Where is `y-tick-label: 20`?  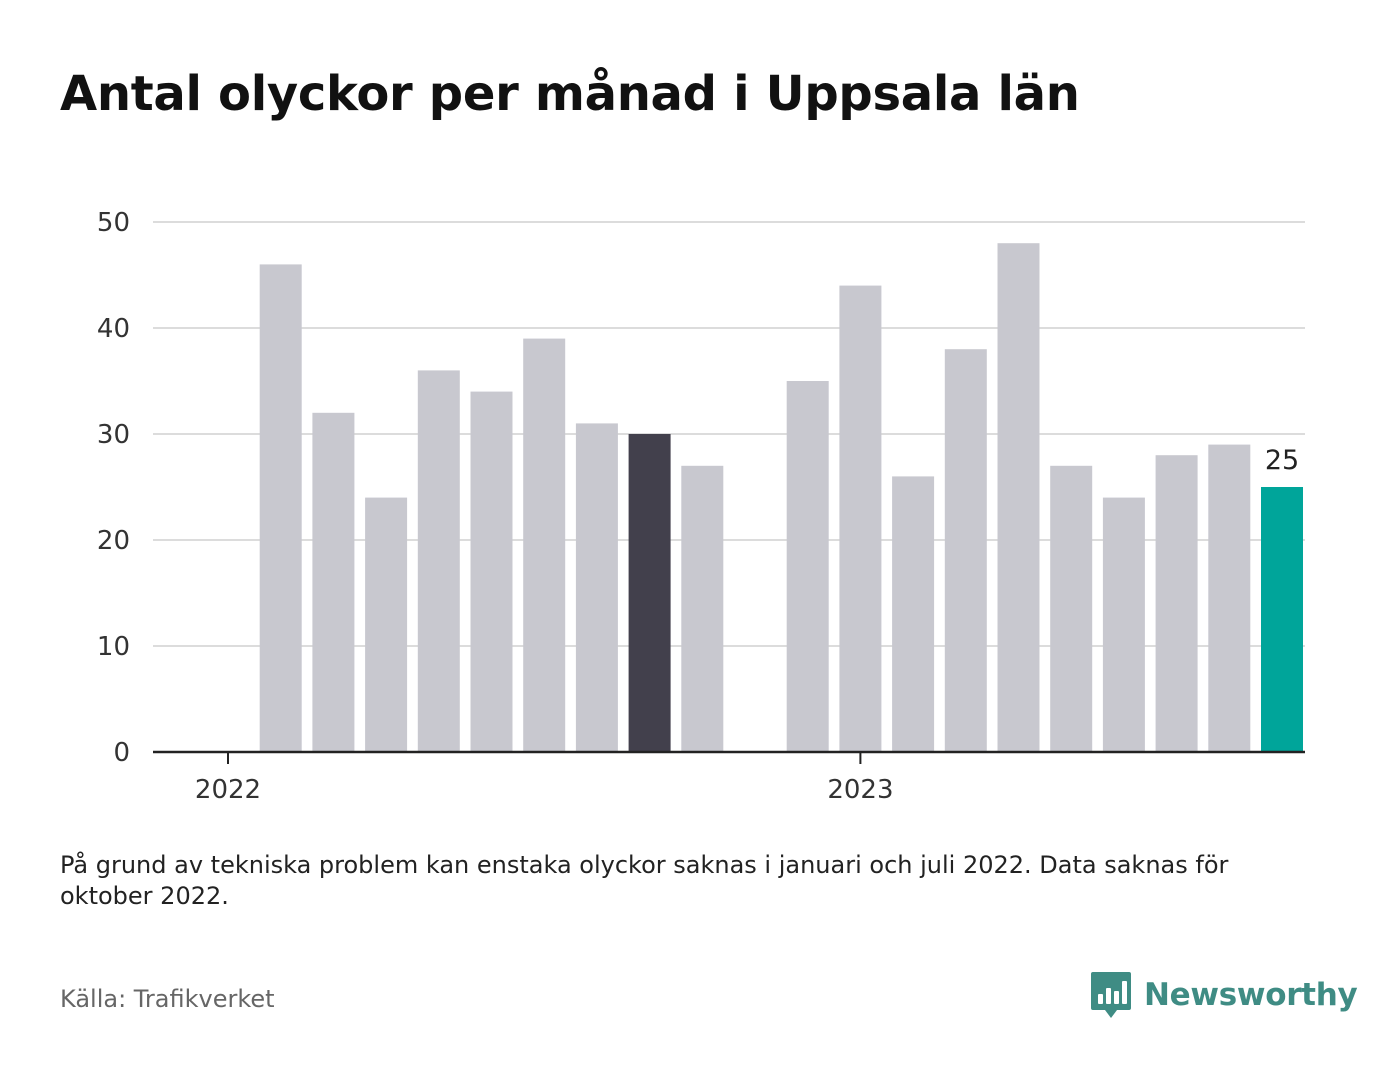 y-tick-label: 20 is located at coordinates (113, 541).